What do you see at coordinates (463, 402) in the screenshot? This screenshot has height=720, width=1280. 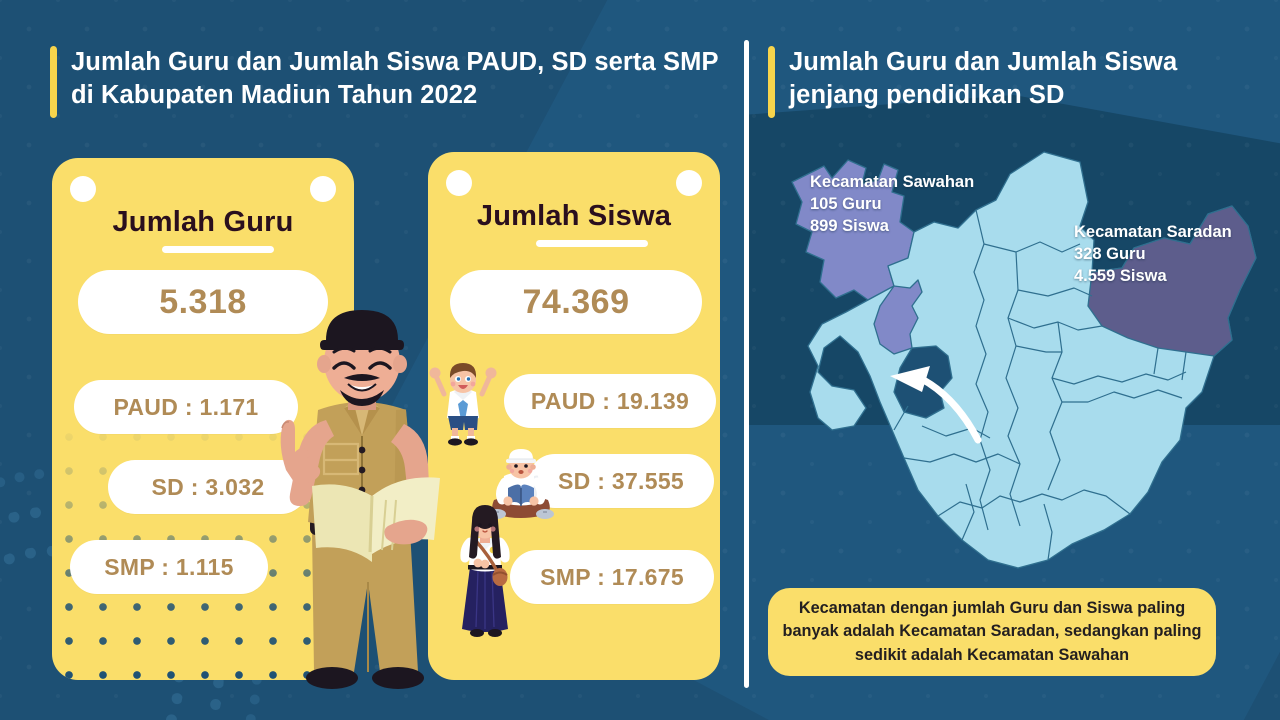 I see `student-boy-cheering-illustration` at bounding box center [463, 402].